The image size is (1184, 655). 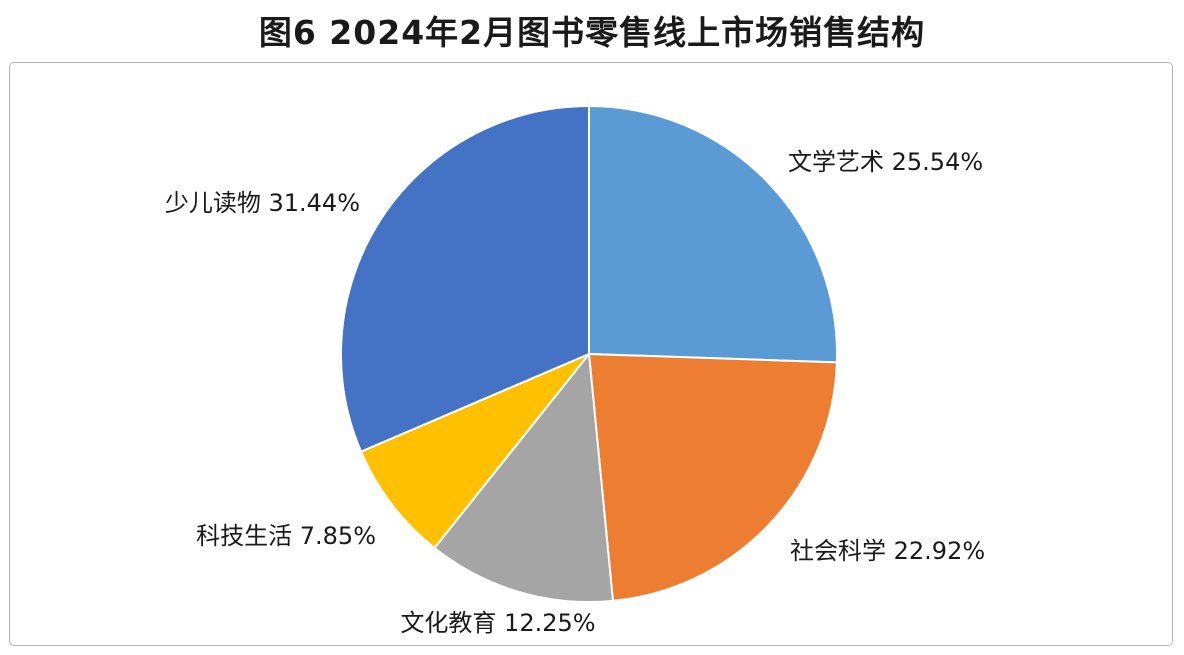 What do you see at coordinates (497, 623) in the screenshot?
I see `slice-label-3: 文化教育 12.25%` at bounding box center [497, 623].